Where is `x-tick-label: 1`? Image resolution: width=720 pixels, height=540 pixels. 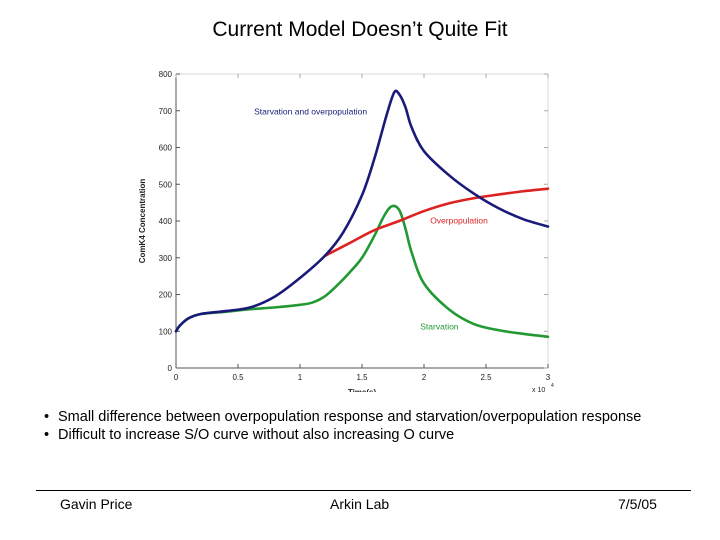 x-tick-label: 1 is located at coordinates (300, 377).